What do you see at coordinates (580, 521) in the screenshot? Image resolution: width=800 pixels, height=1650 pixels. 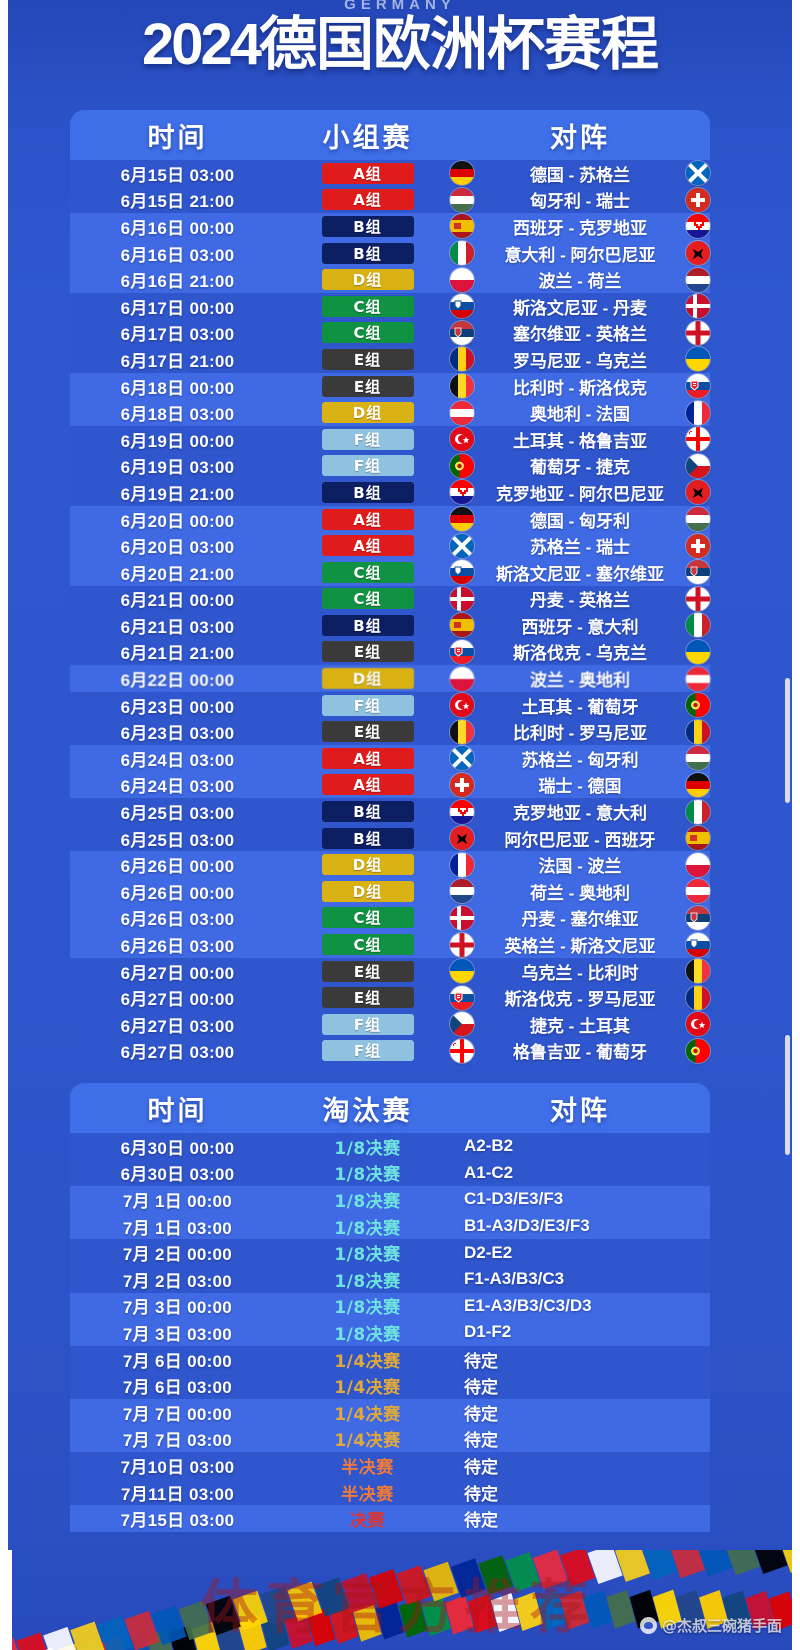 I see `match-teams: 德国 - 匈牙利` at bounding box center [580, 521].